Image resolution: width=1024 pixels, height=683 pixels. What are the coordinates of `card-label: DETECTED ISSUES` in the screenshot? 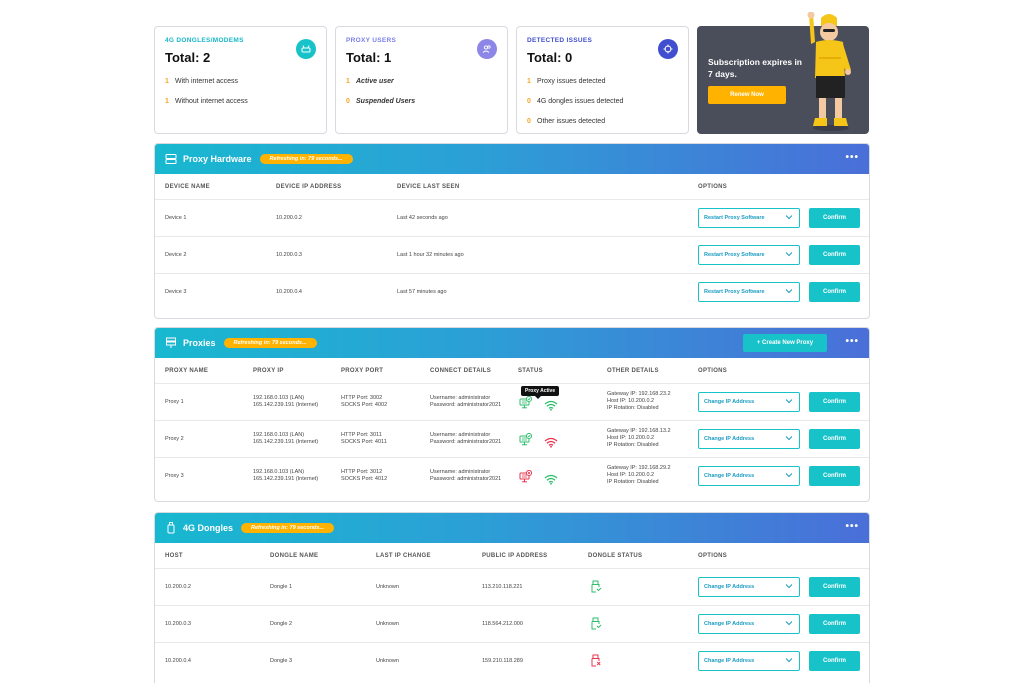 It's located at (560, 40).